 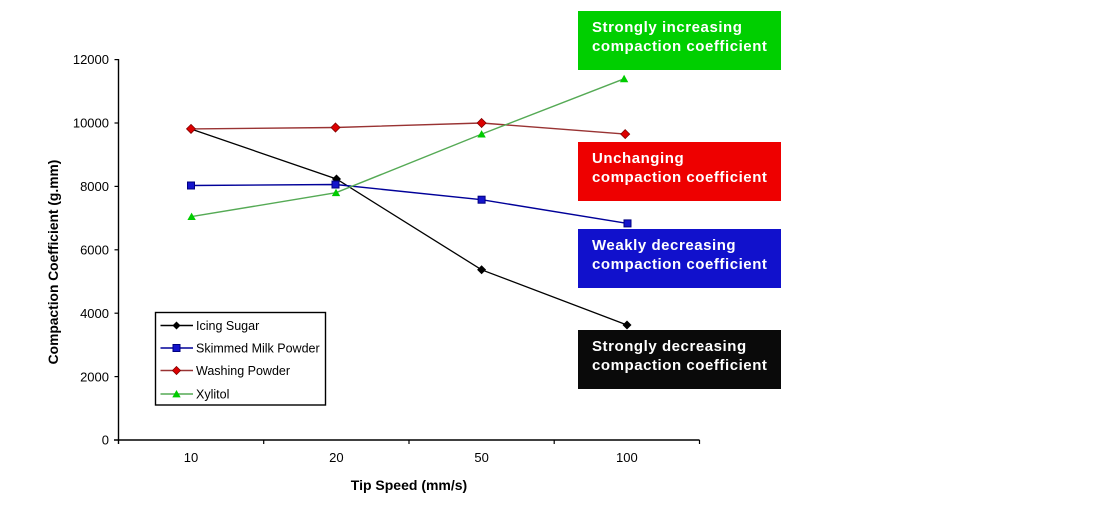 What do you see at coordinates (53, 262) in the screenshot?
I see `svg-text: Compaction Coefficient (g.mm)` at bounding box center [53, 262].